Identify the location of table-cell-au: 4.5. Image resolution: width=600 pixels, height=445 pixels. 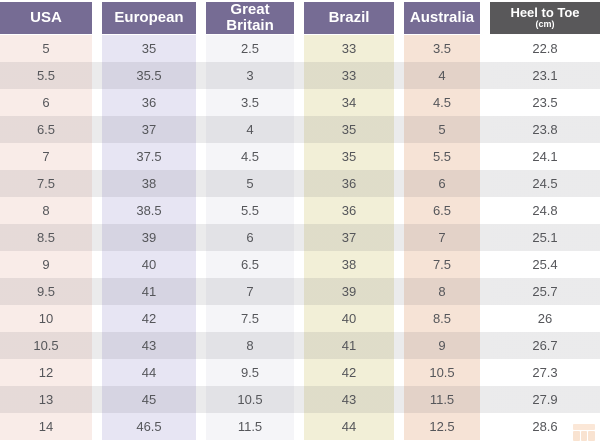
(442, 102).